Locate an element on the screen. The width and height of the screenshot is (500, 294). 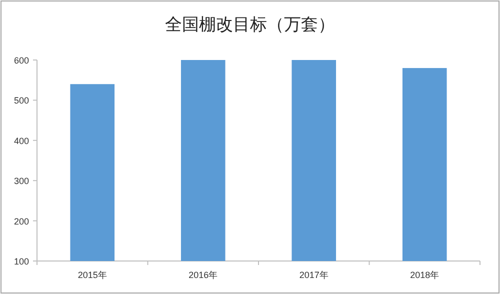
x-tick-label: 2017年 is located at coordinates (313, 275).